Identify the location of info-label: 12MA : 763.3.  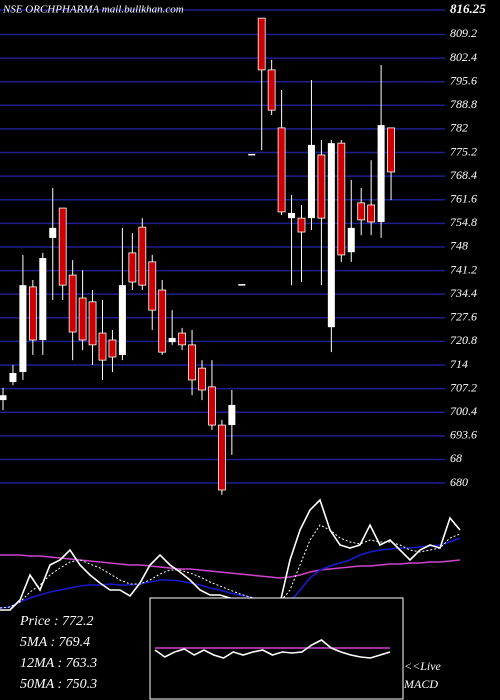
(58, 663).